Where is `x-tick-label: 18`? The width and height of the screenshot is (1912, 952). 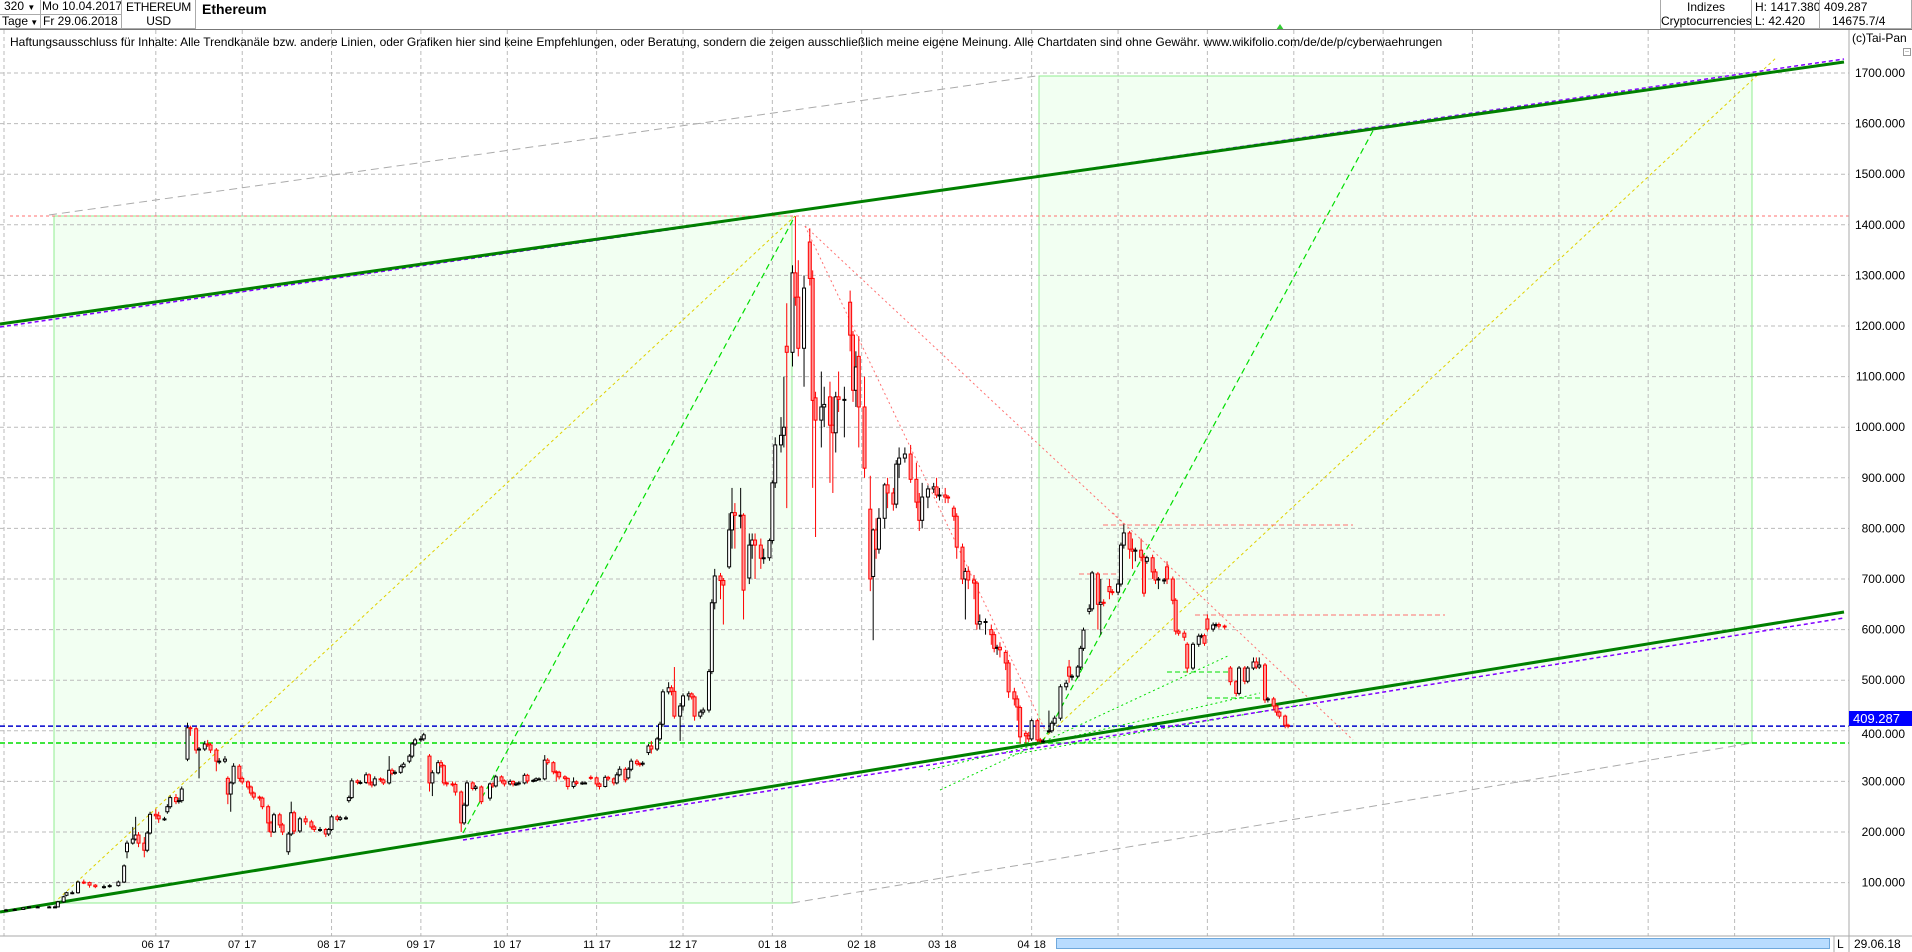 x-tick-label: 18 is located at coordinates (1040, 945).